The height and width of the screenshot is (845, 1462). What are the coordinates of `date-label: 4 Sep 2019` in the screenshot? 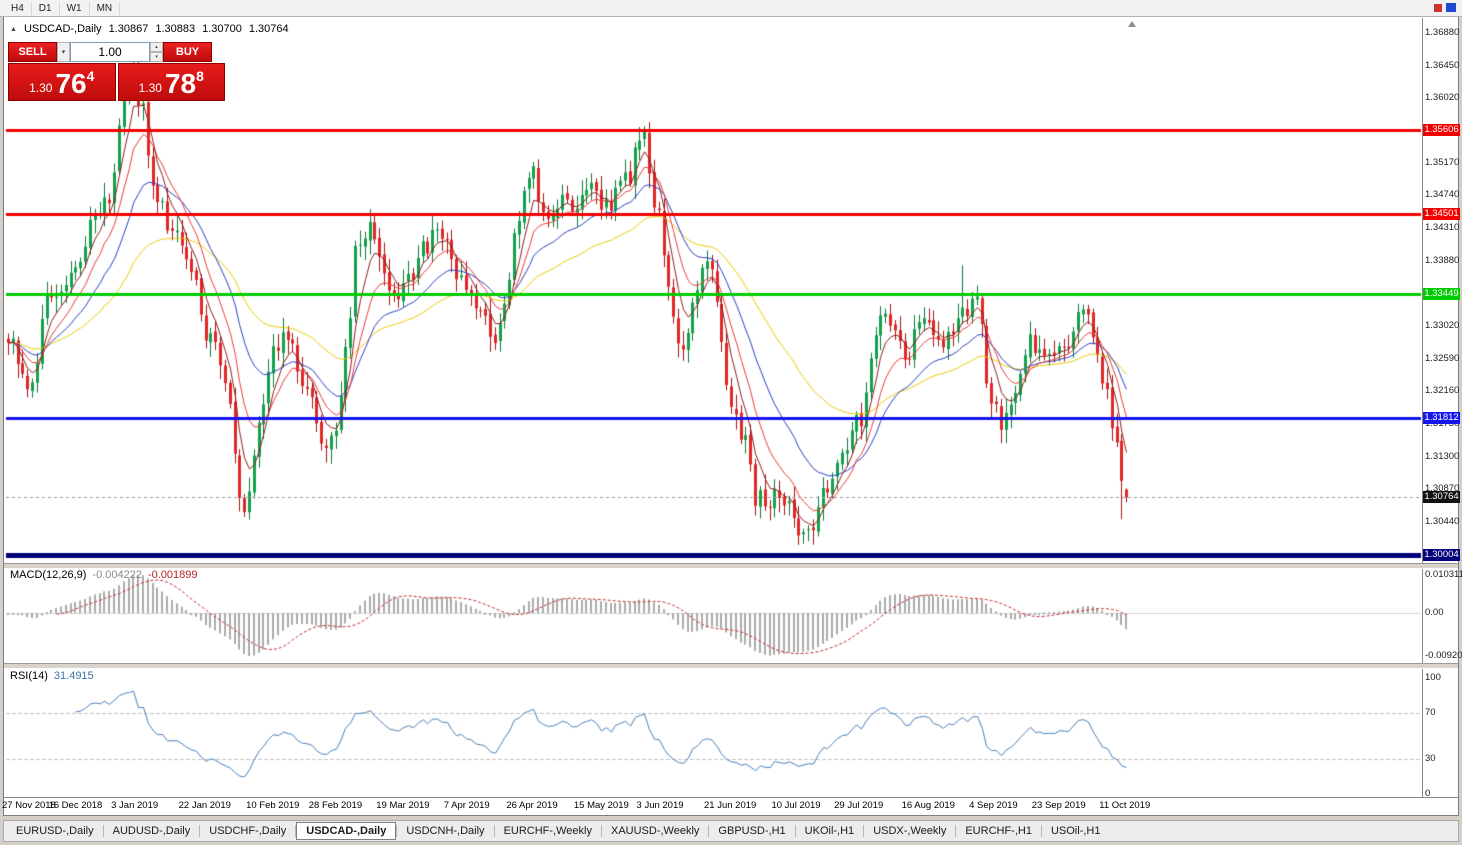 It's located at (993, 805).